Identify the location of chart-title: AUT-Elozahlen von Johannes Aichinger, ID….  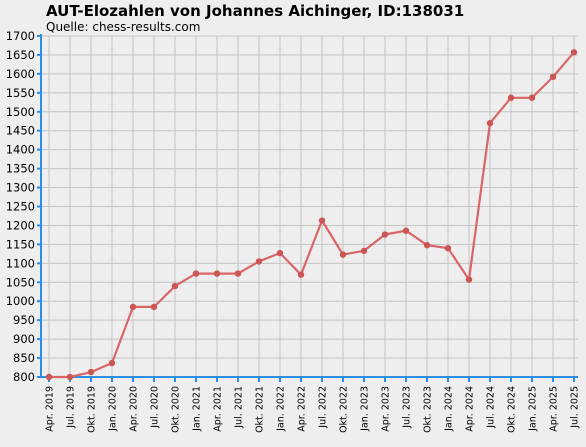
(255, 11).